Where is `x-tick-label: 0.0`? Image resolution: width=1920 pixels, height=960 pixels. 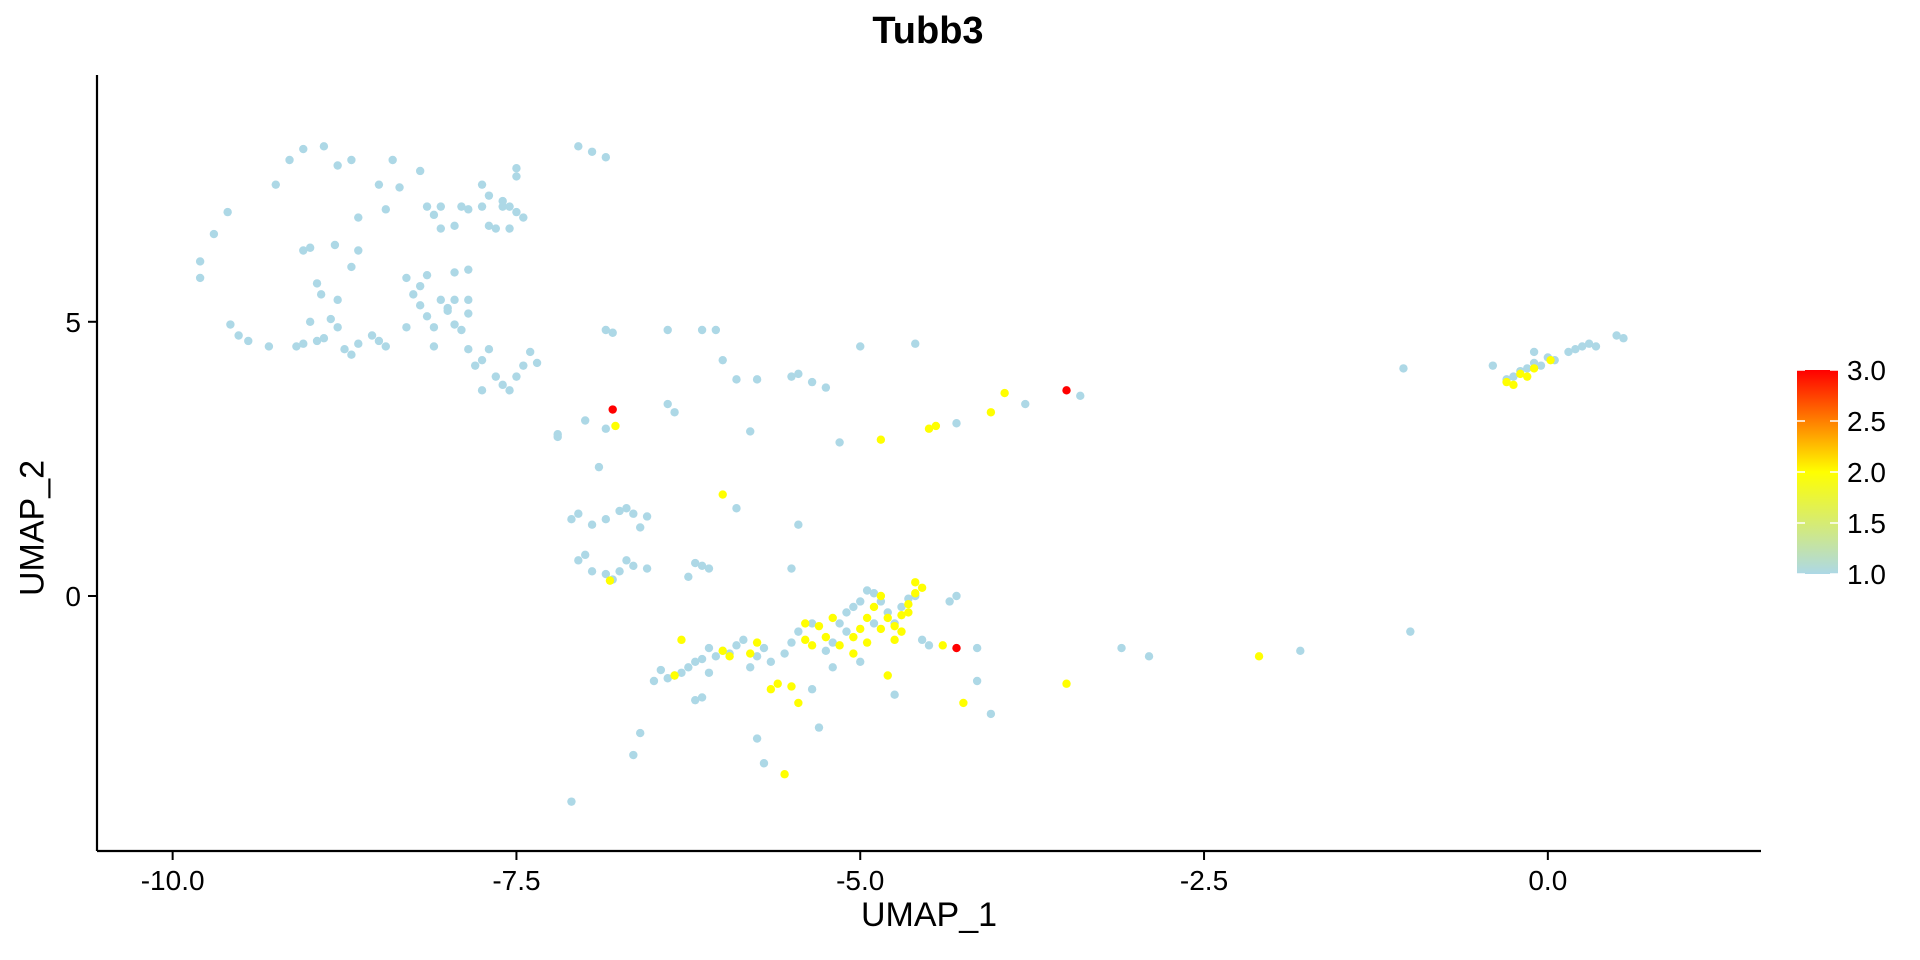 x-tick-label: 0.0 is located at coordinates (1547, 880).